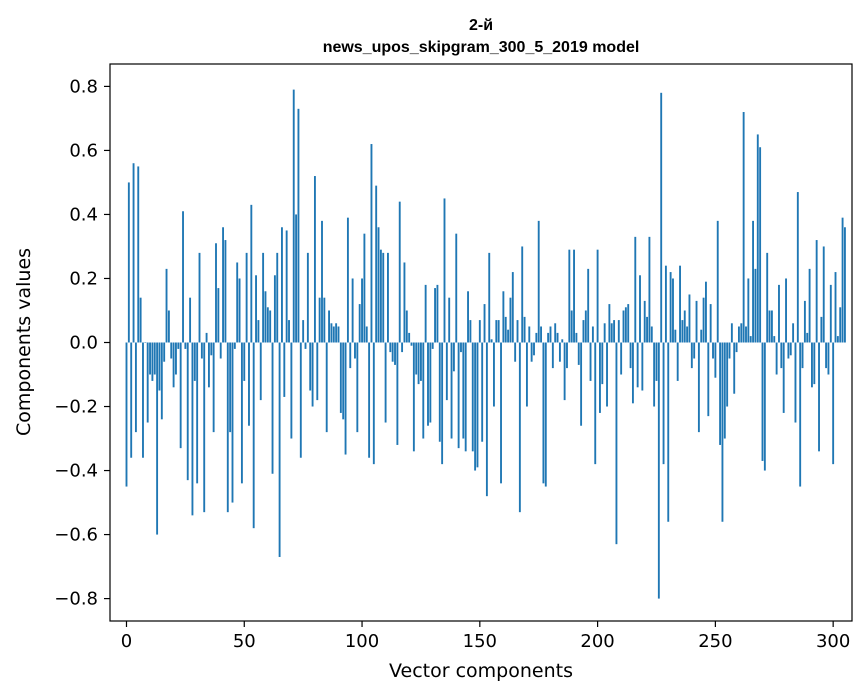  I want to click on y-tick-label: −0.2, so click(76, 407).